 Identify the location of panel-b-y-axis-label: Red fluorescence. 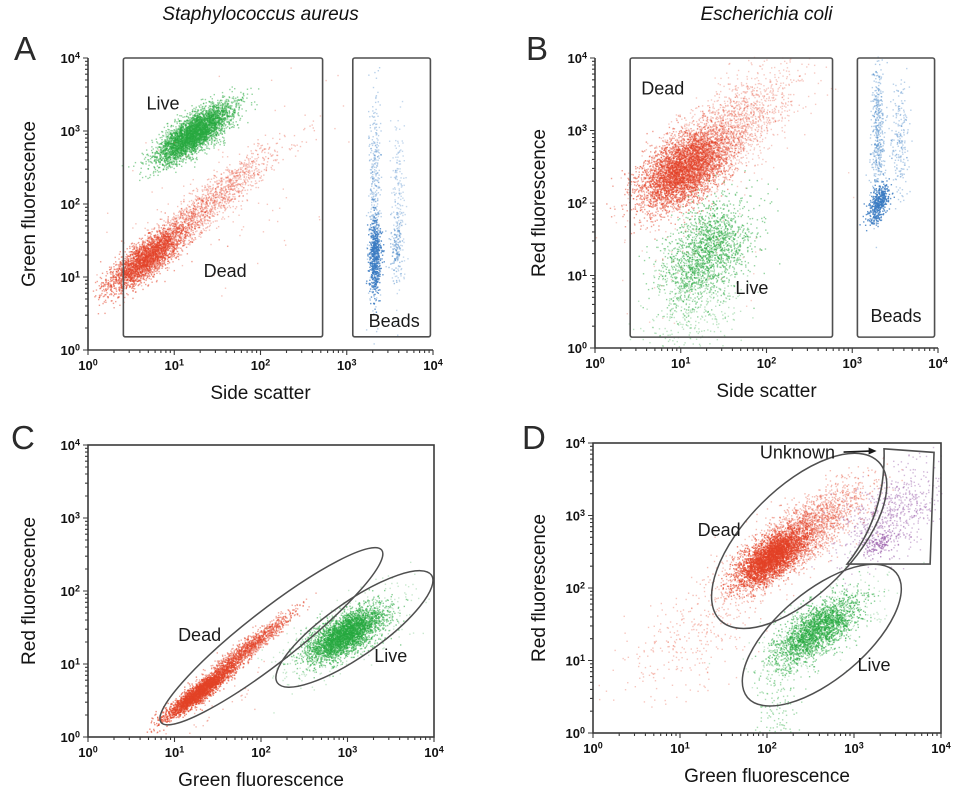
(539, 203).